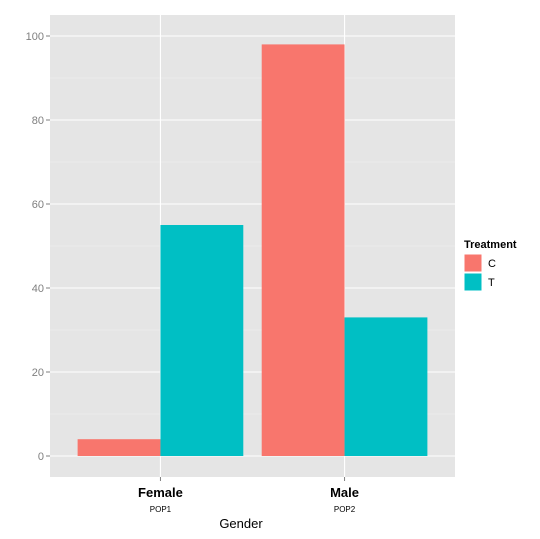  What do you see at coordinates (202, 340) in the screenshot?
I see `bar-female-t` at bounding box center [202, 340].